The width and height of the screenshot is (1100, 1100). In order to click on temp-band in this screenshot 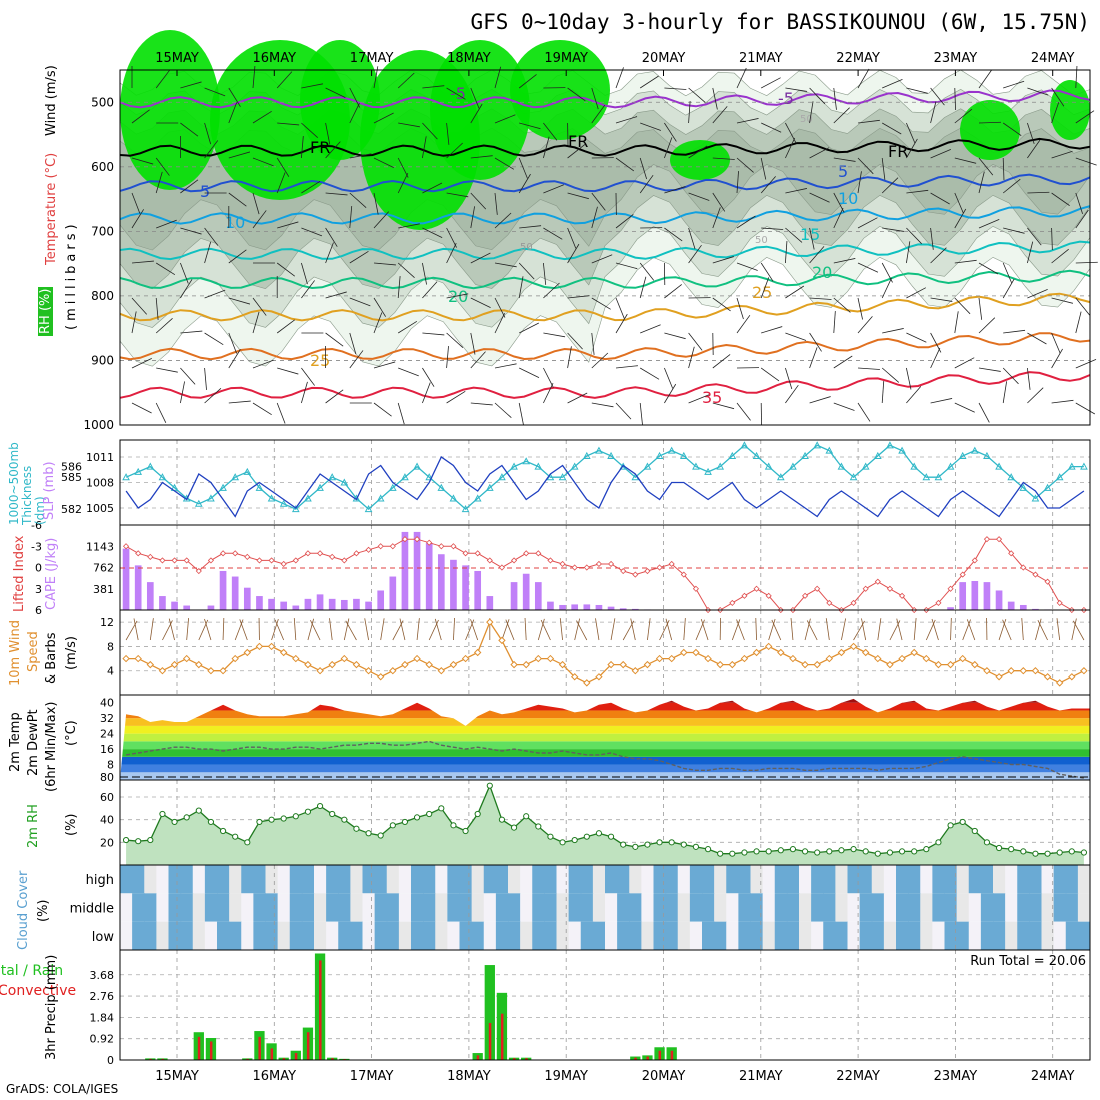, I will do `click(605, 706)`.